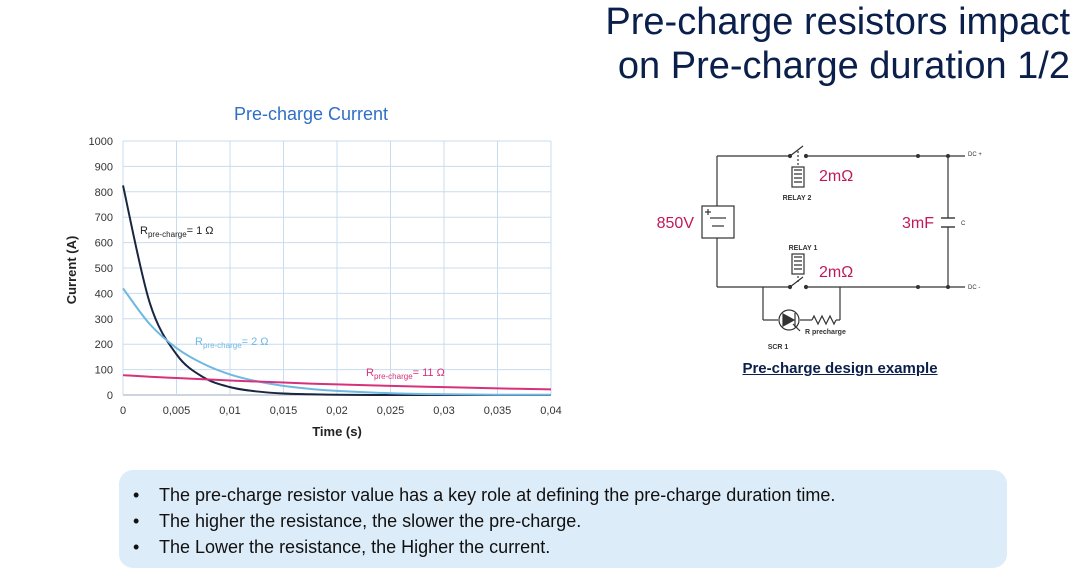 The height and width of the screenshot is (574, 1080). Describe the element at coordinates (843, 66) in the screenshot. I see `slide-title-line-2: on Pre-charge duration 1/2` at that location.